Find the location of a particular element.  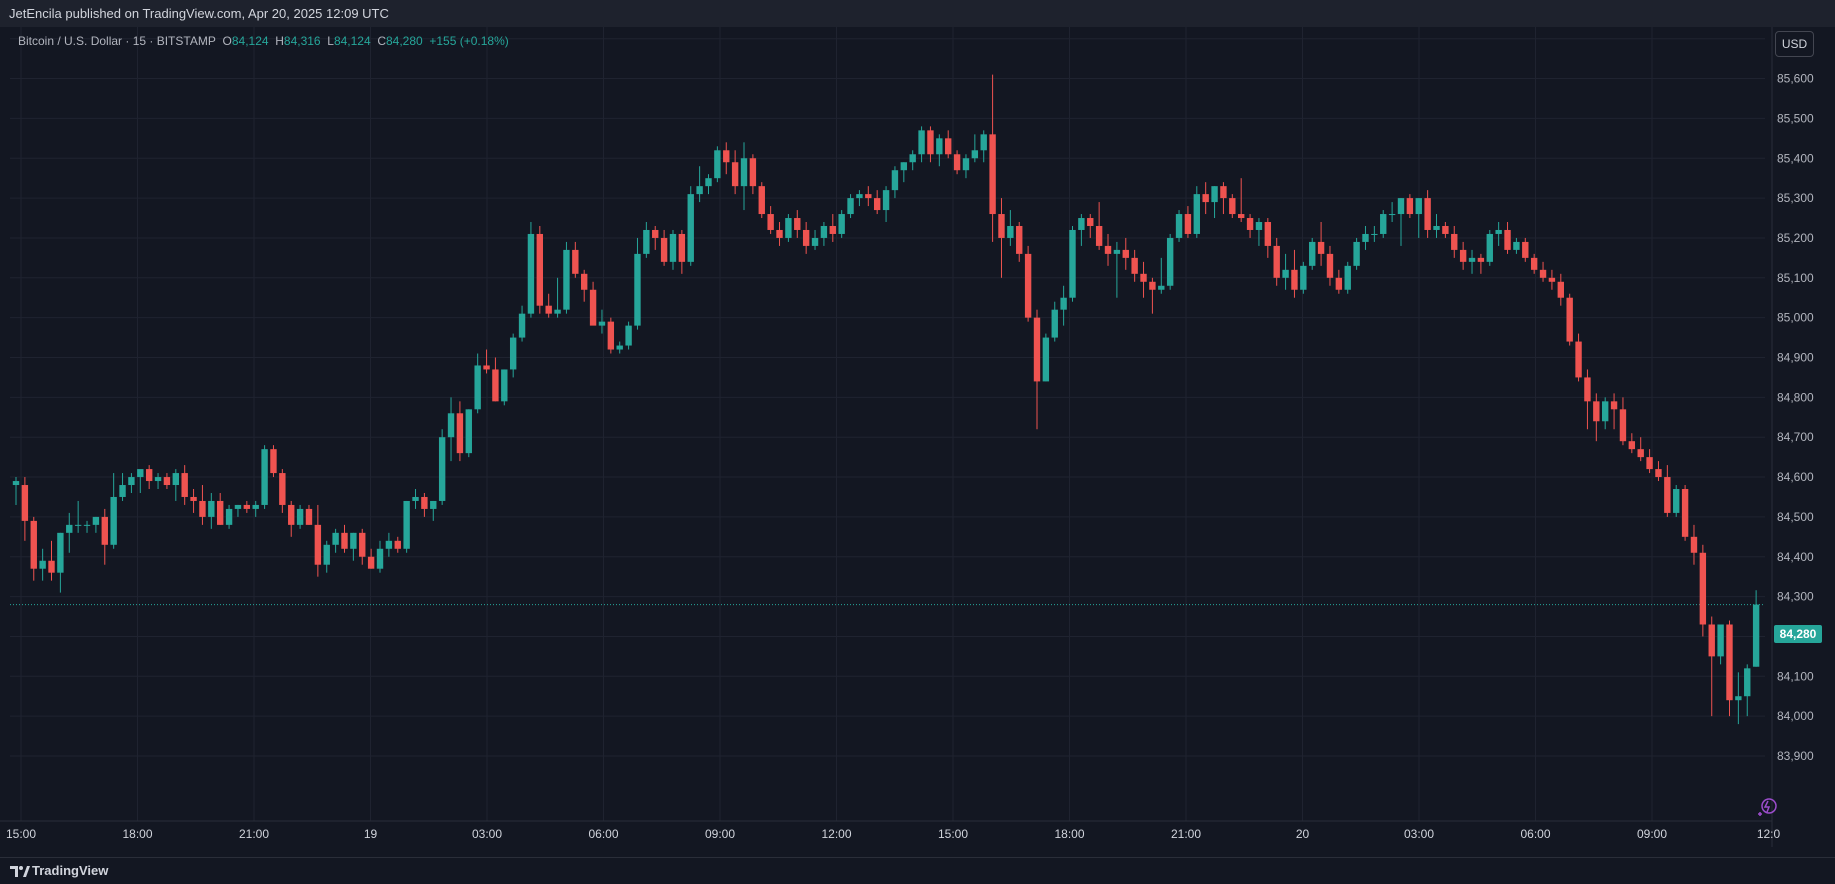

tradingview-logo-icon is located at coordinates (20, 871).